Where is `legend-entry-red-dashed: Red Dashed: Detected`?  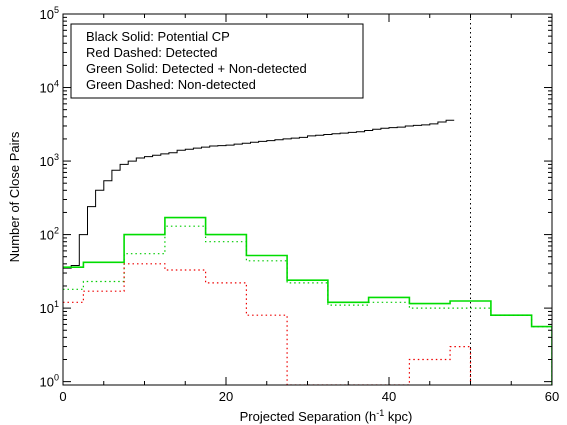
legend-entry-red-dashed: Red Dashed: Detected is located at coordinates (152, 52).